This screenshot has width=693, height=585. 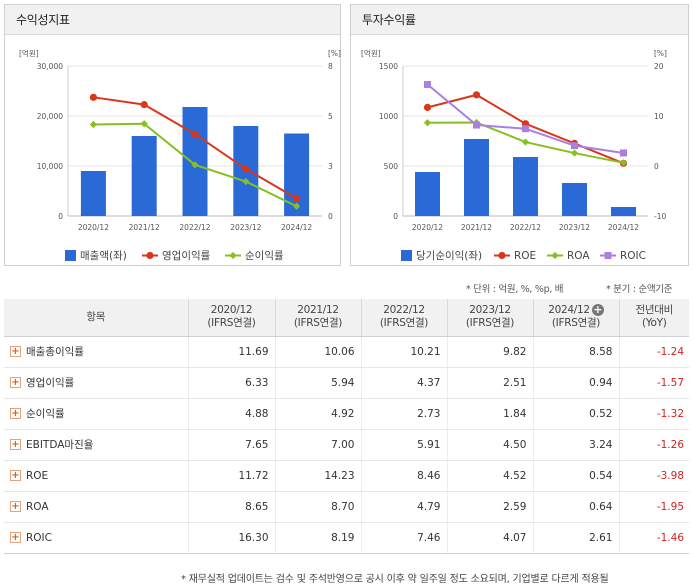 I want to click on legend-label: 당기순이익(좌), so click(x=449, y=256).